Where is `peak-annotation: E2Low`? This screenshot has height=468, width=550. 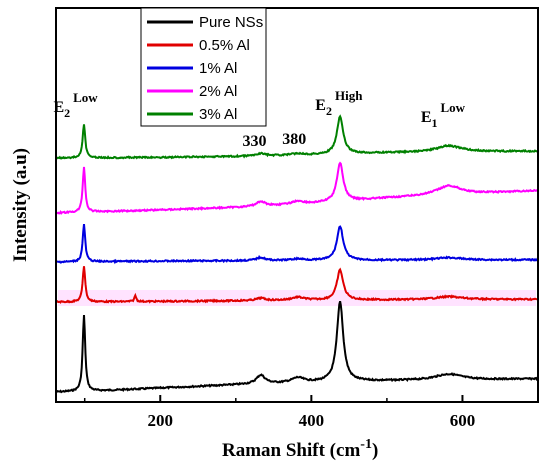 peak-annotation: E2Low is located at coordinates (75, 105).